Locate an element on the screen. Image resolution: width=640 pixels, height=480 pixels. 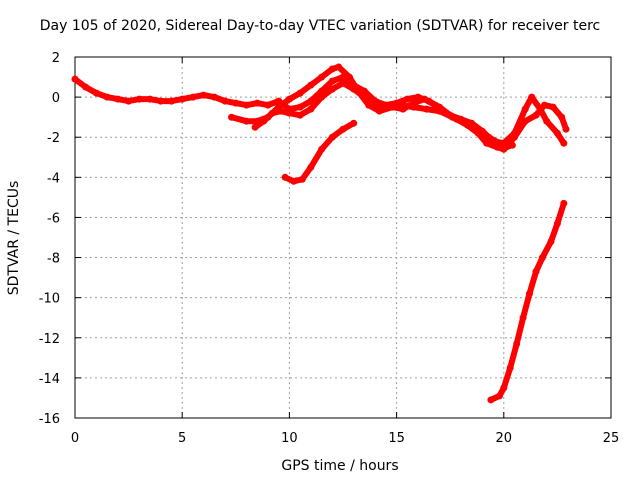
y-tick-label: -12 is located at coordinates (49, 339).